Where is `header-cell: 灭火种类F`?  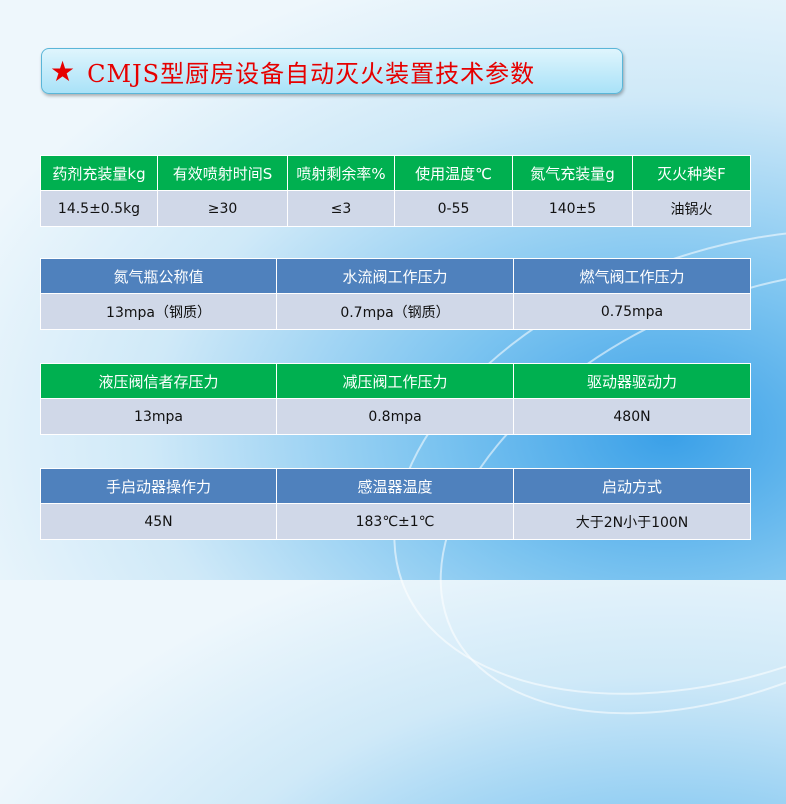
header-cell: 灭火种类F is located at coordinates (691, 173).